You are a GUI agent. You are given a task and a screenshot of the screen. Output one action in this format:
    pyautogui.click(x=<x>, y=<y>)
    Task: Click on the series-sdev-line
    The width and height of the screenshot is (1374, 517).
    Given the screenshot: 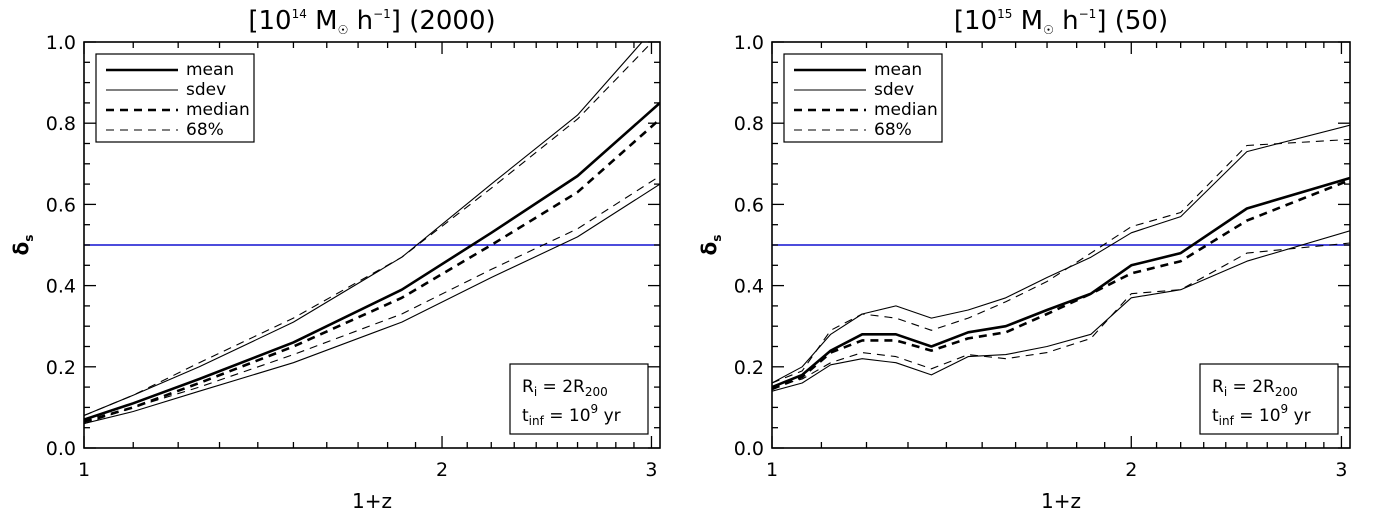 What is the action you would take?
    pyautogui.click(x=1061, y=311)
    